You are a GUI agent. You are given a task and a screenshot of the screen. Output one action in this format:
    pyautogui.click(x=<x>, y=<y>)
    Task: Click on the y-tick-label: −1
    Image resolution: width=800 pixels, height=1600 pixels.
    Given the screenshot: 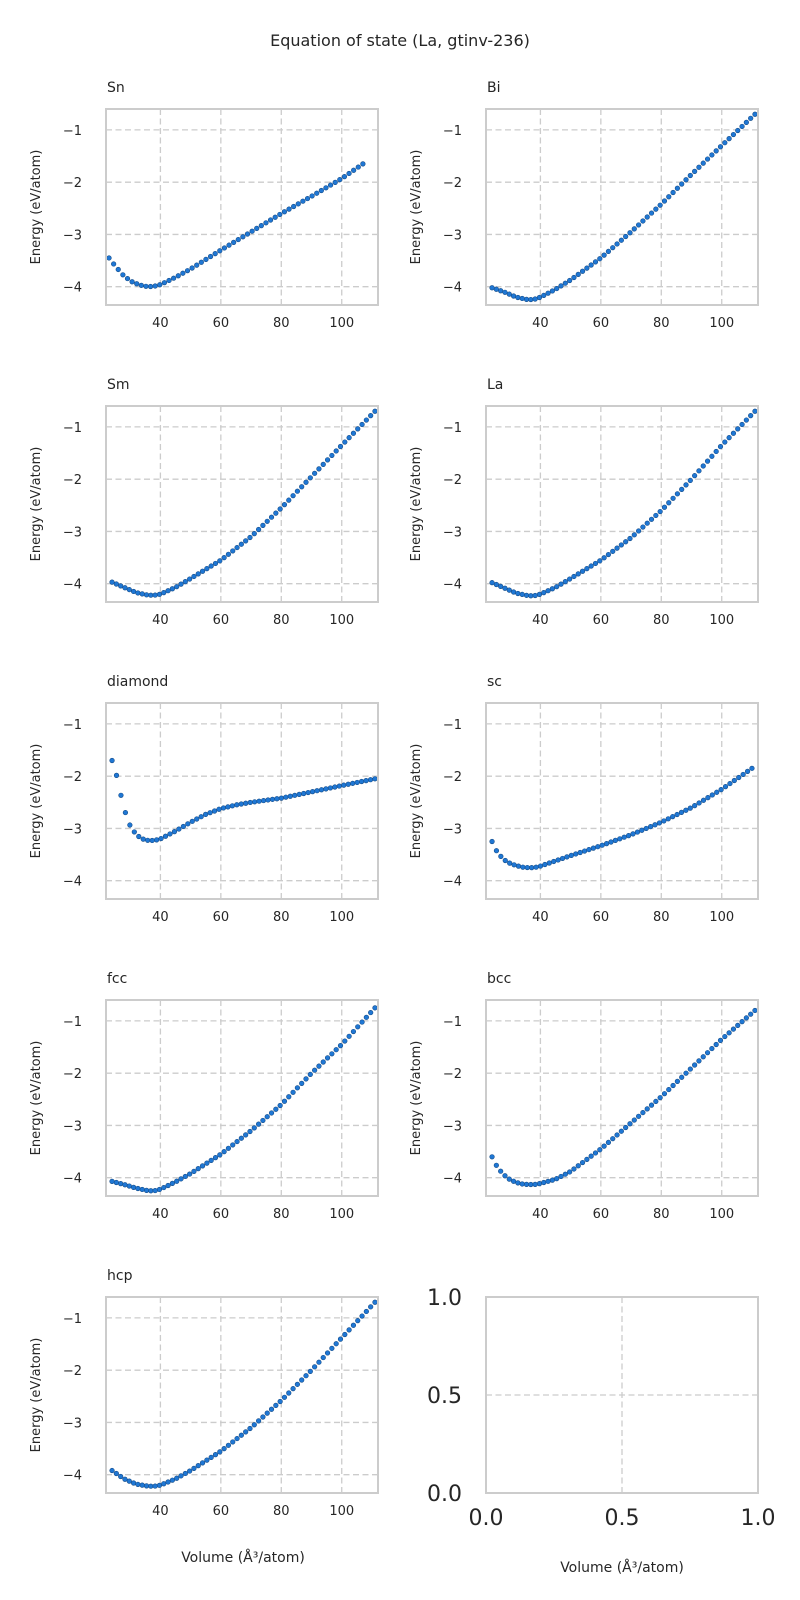 What is the action you would take?
    pyautogui.click(x=72, y=131)
    